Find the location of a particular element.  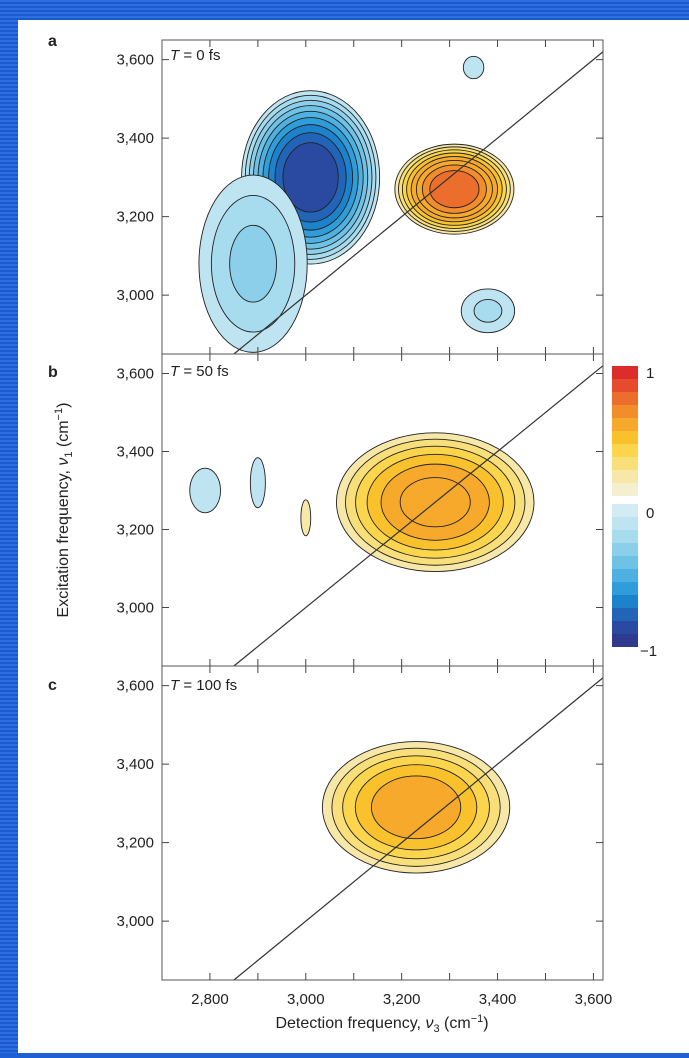

panel-b-time-label: T = 50 fs is located at coordinates (199, 371).